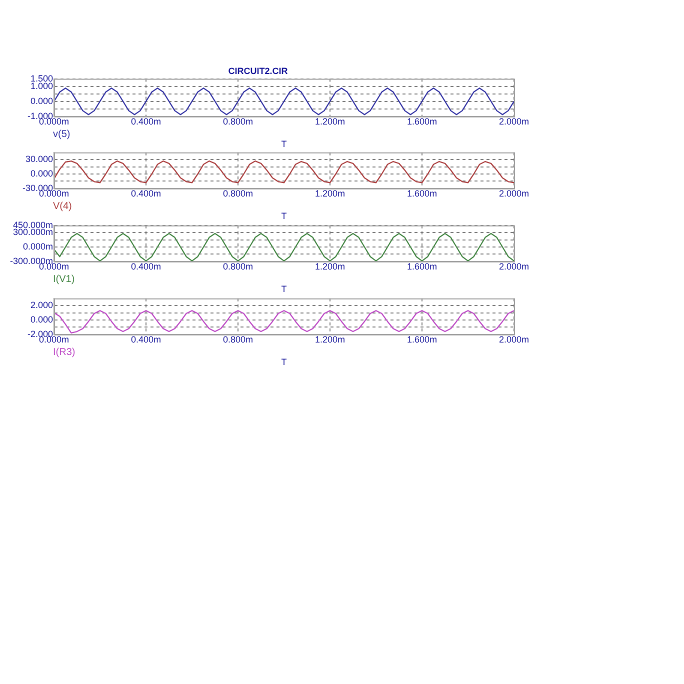  What do you see at coordinates (41, 305) in the screenshot?
I see `y-tick-label: 2.000` at bounding box center [41, 305].